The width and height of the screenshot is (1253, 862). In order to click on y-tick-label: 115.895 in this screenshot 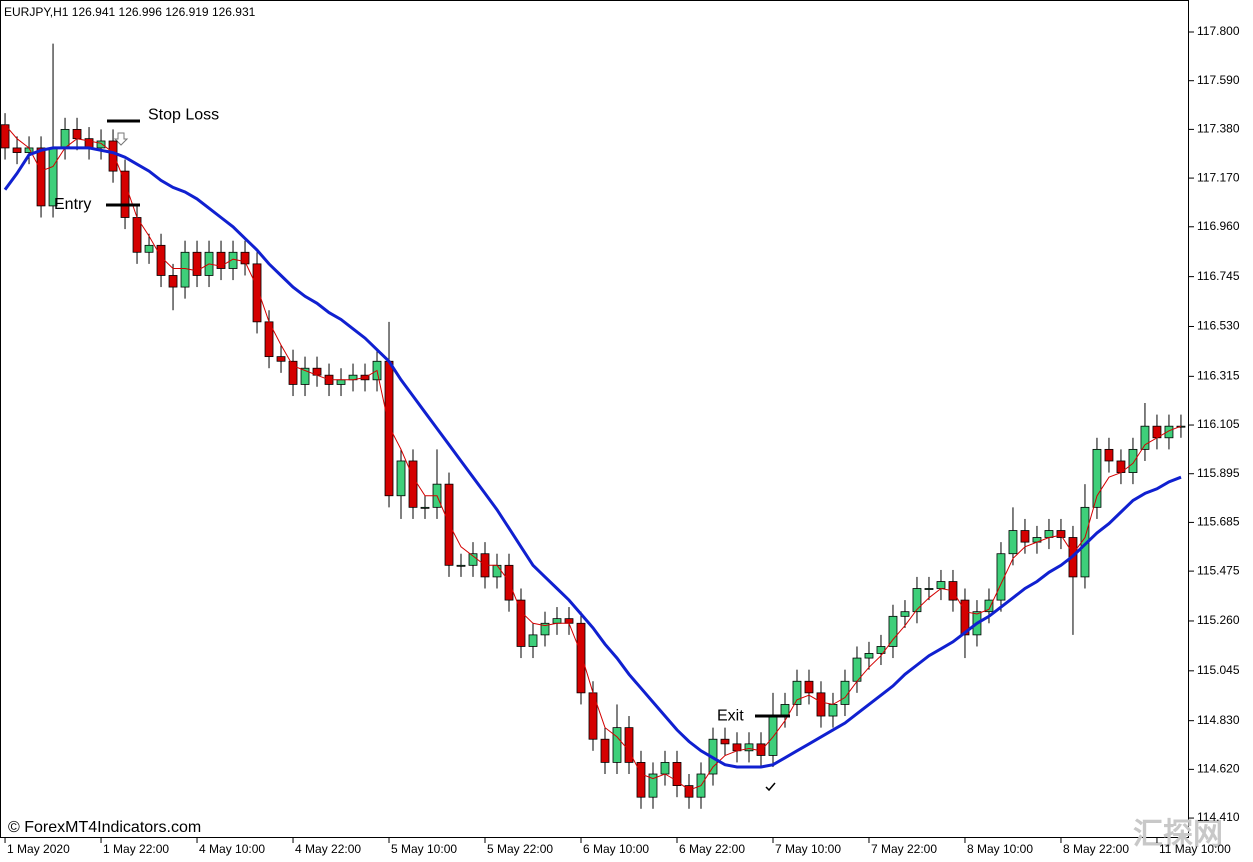, I will do `click(1218, 473)`.